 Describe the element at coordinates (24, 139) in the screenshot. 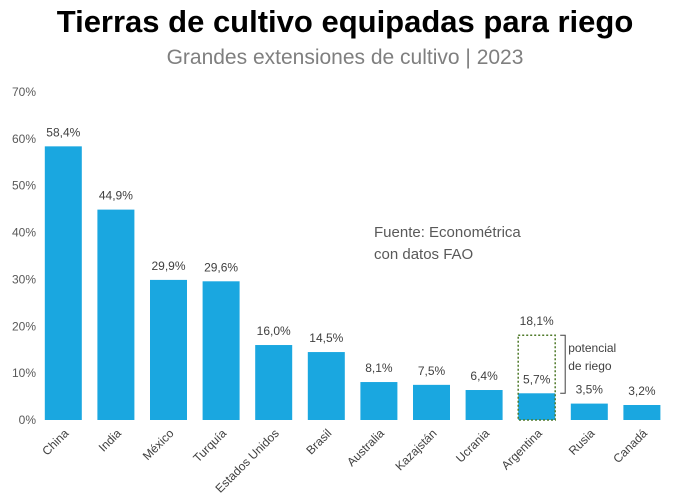

I see `y-tick-label: 60%` at that location.